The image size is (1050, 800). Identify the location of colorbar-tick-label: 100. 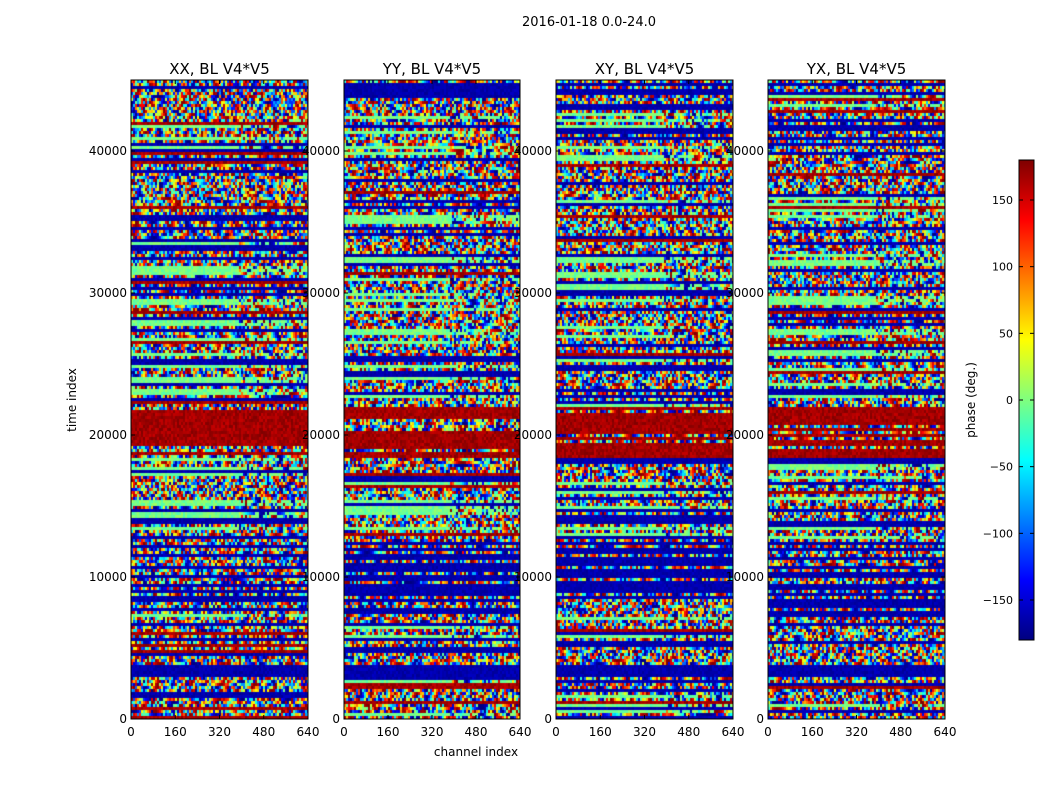
(1002, 267).